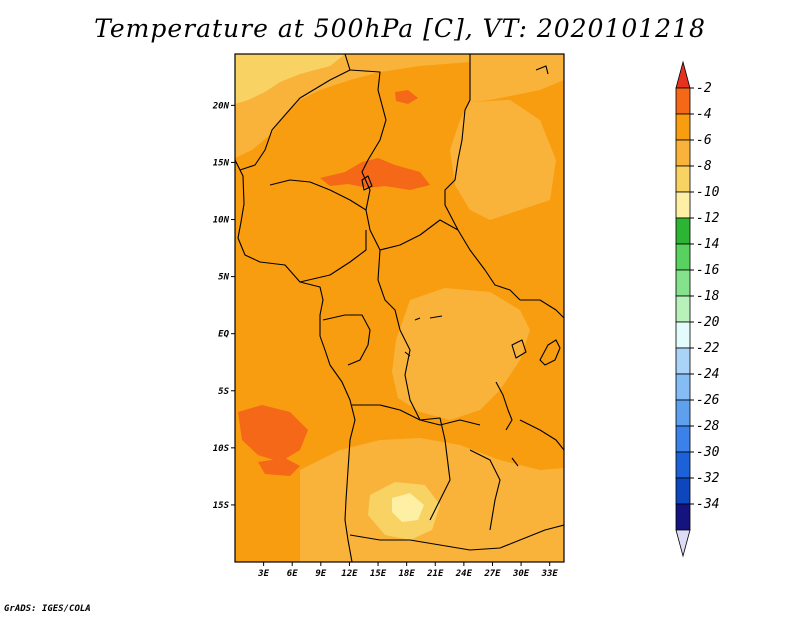 This screenshot has width=800, height=618. What do you see at coordinates (378, 574) in the screenshot?
I see `x-tick-label: 15E` at bounding box center [378, 574].